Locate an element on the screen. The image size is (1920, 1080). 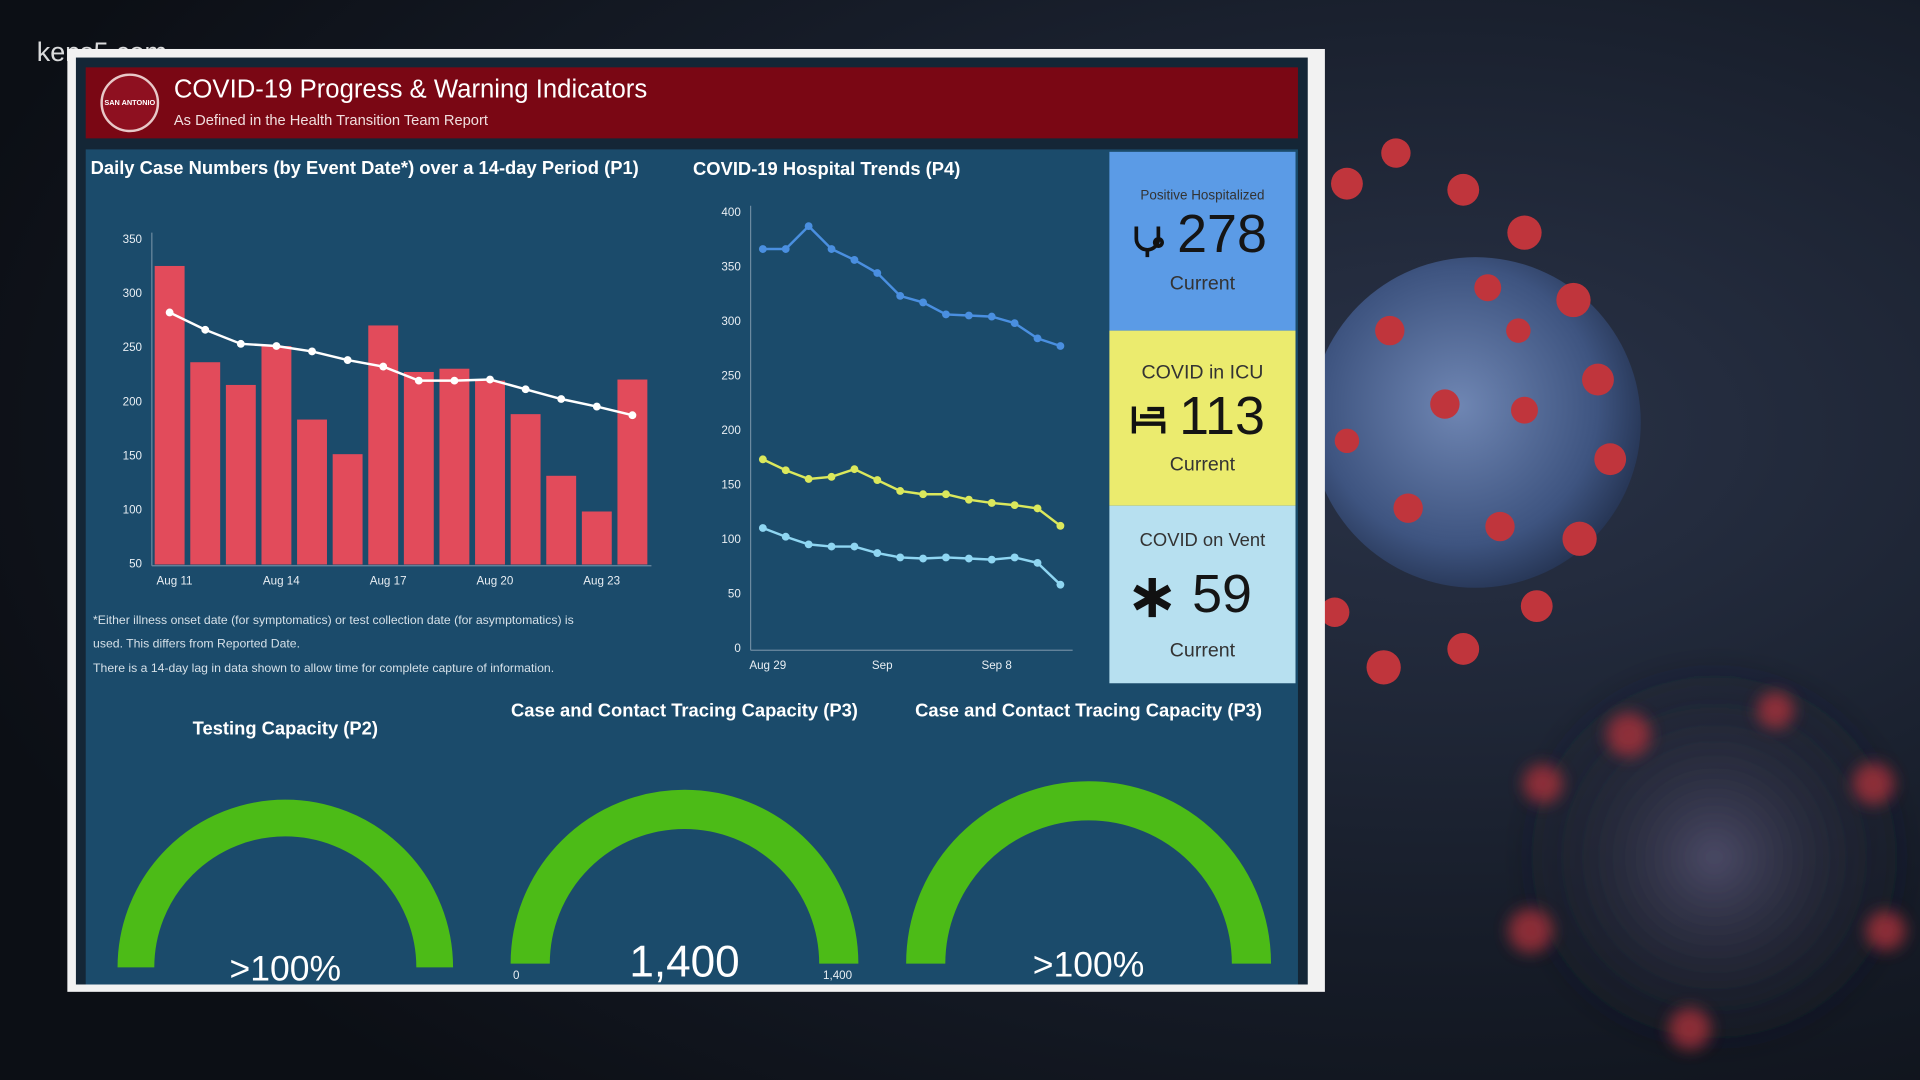
footnote: used. This differs from Reported Date. is located at coordinates (196, 643).